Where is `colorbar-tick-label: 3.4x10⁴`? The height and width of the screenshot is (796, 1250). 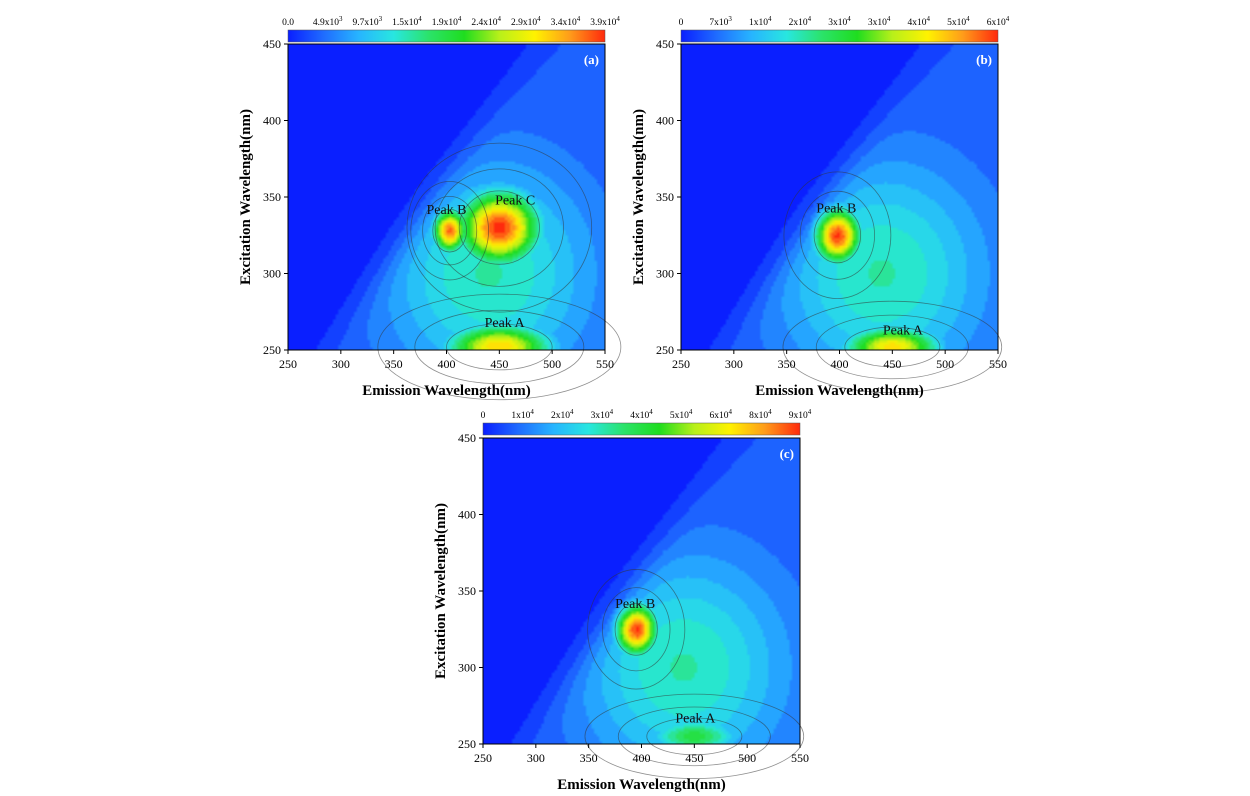
colorbar-tick-label: 3.4x10⁴ is located at coordinates (566, 21).